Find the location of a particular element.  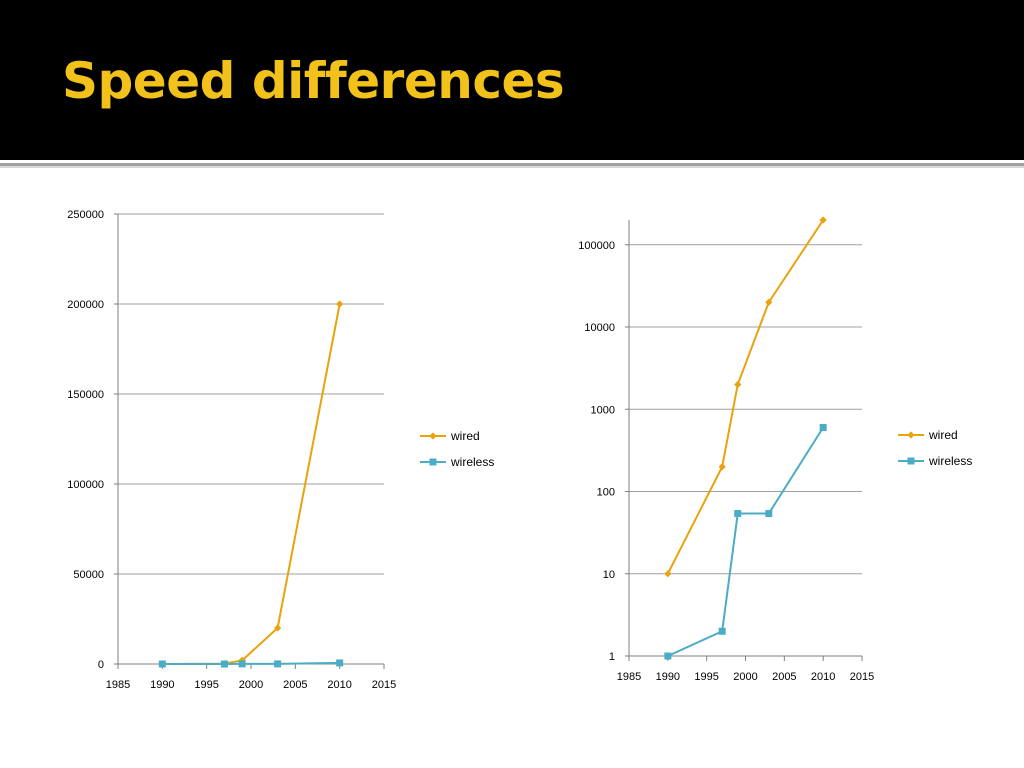

y-tick-label: 10000 is located at coordinates (599, 328).